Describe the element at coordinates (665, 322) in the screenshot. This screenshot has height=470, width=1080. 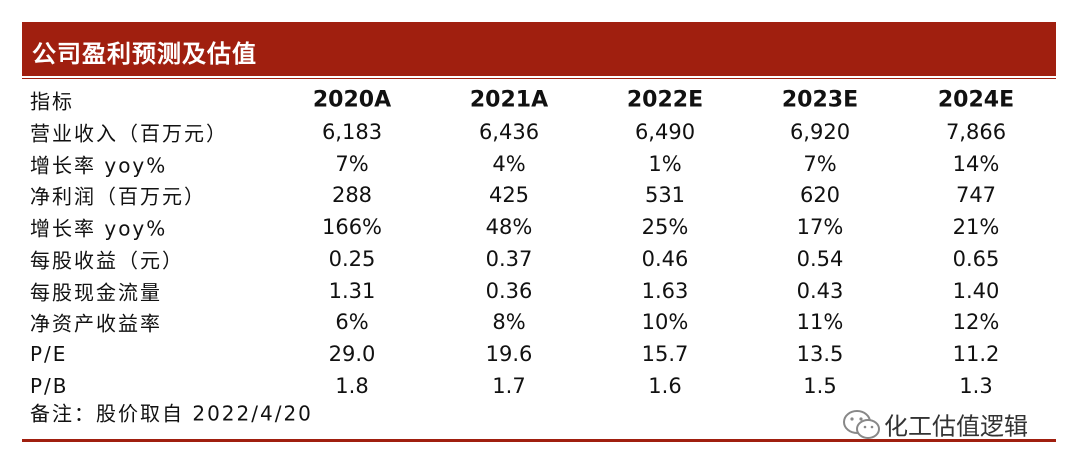
I see `cell-value: 10%` at that location.